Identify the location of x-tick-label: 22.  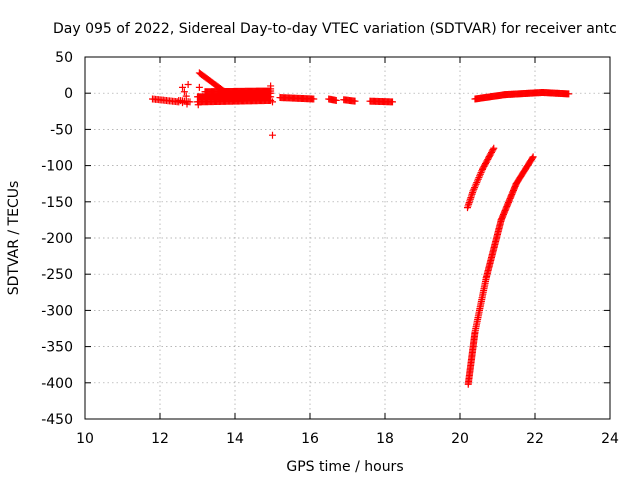
(535, 439).